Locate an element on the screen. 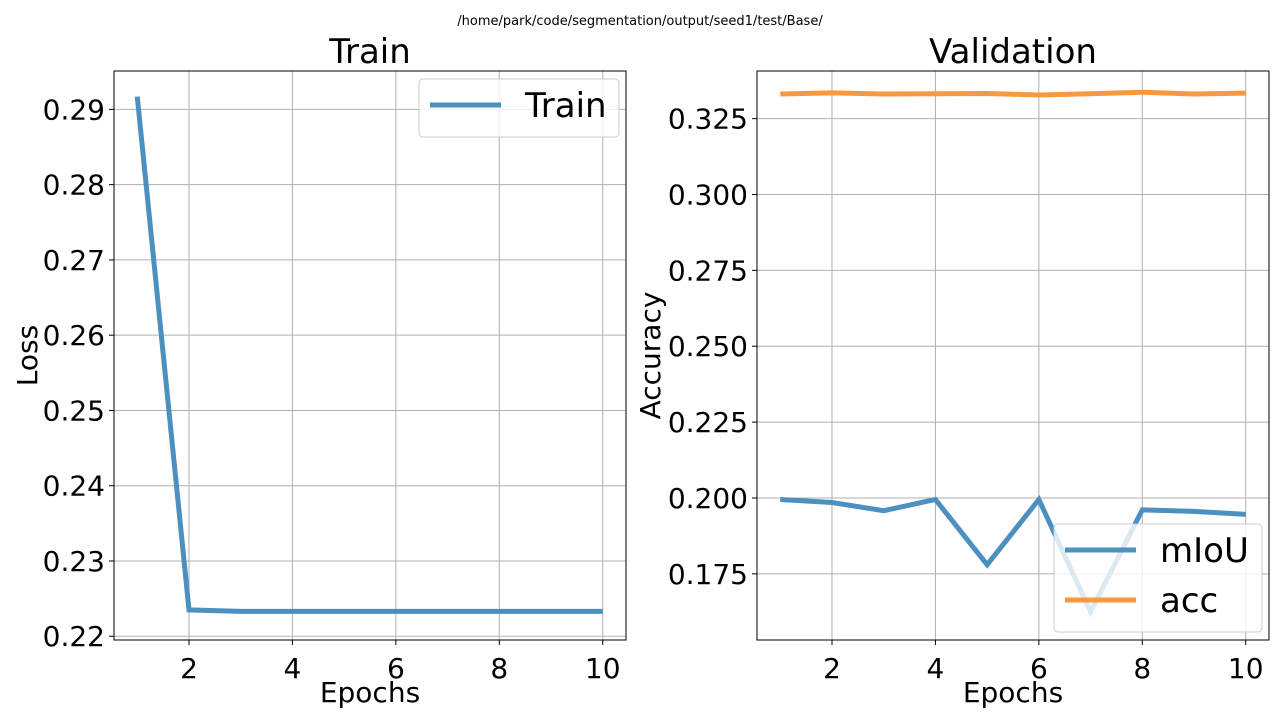  validation-x-tick-label: 4 is located at coordinates (936, 668).